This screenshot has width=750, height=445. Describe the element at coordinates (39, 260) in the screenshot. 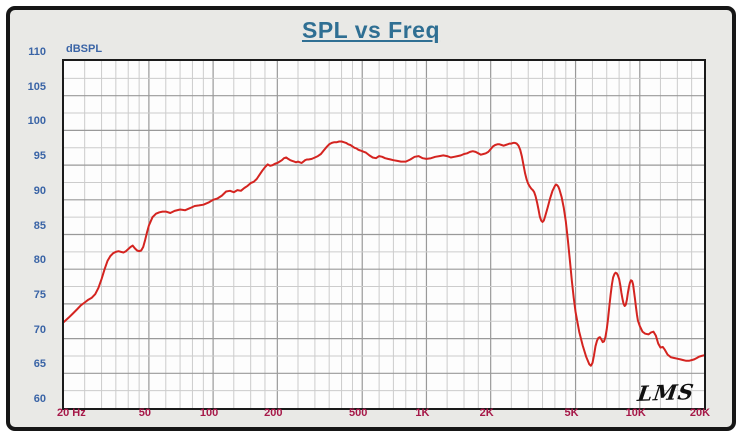

I see `y-tick-label: 80` at that location.